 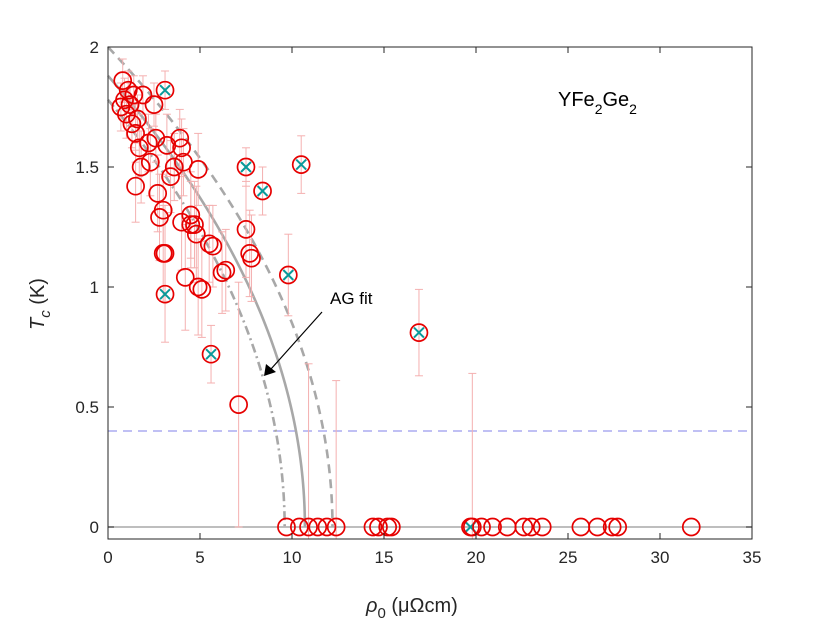 What do you see at coordinates (476, 557) in the screenshot?
I see `x-tick-label: 20` at bounding box center [476, 557].